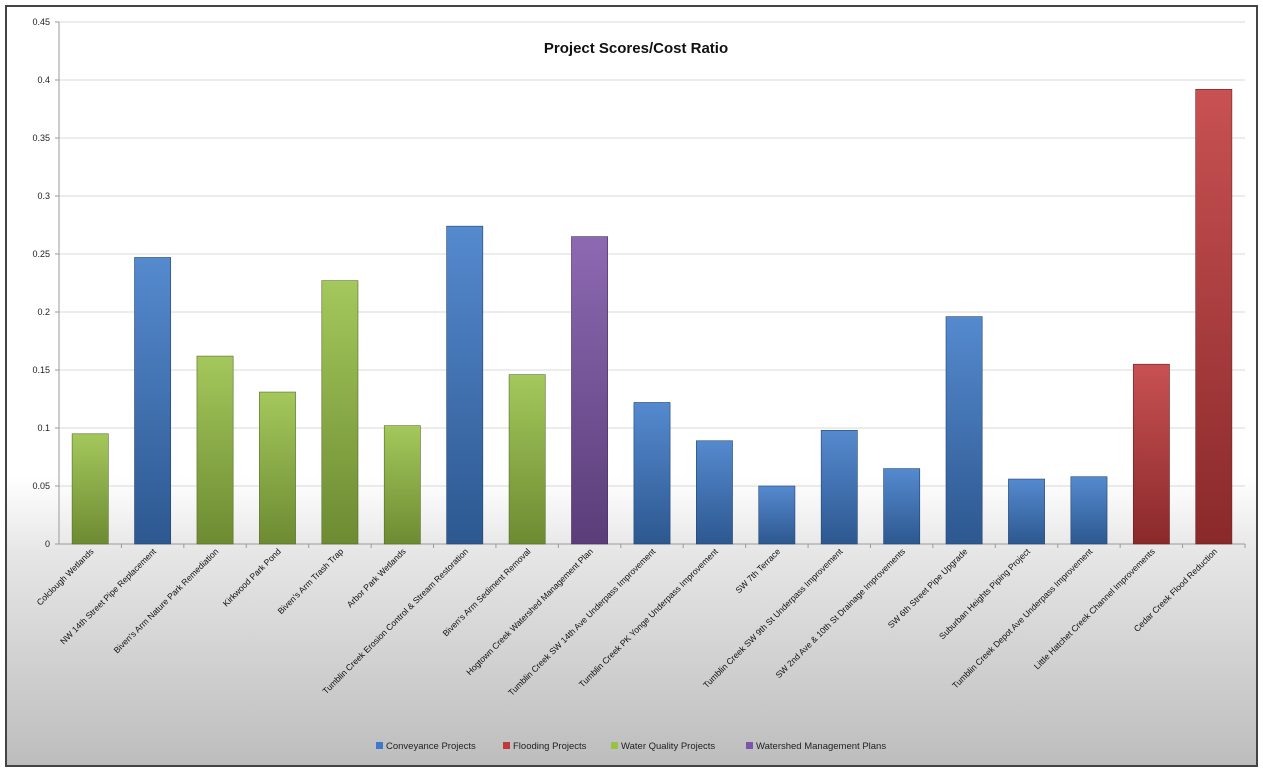  What do you see at coordinates (43, 196) in the screenshot?
I see `y-tick-label: 0.3` at bounding box center [43, 196].